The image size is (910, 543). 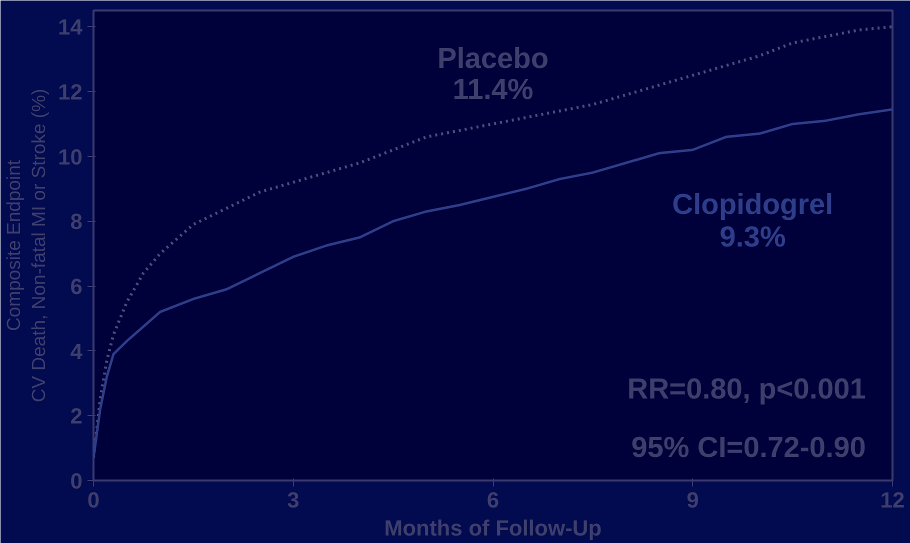 I want to click on annotation: 9.3%, so click(x=753, y=237).